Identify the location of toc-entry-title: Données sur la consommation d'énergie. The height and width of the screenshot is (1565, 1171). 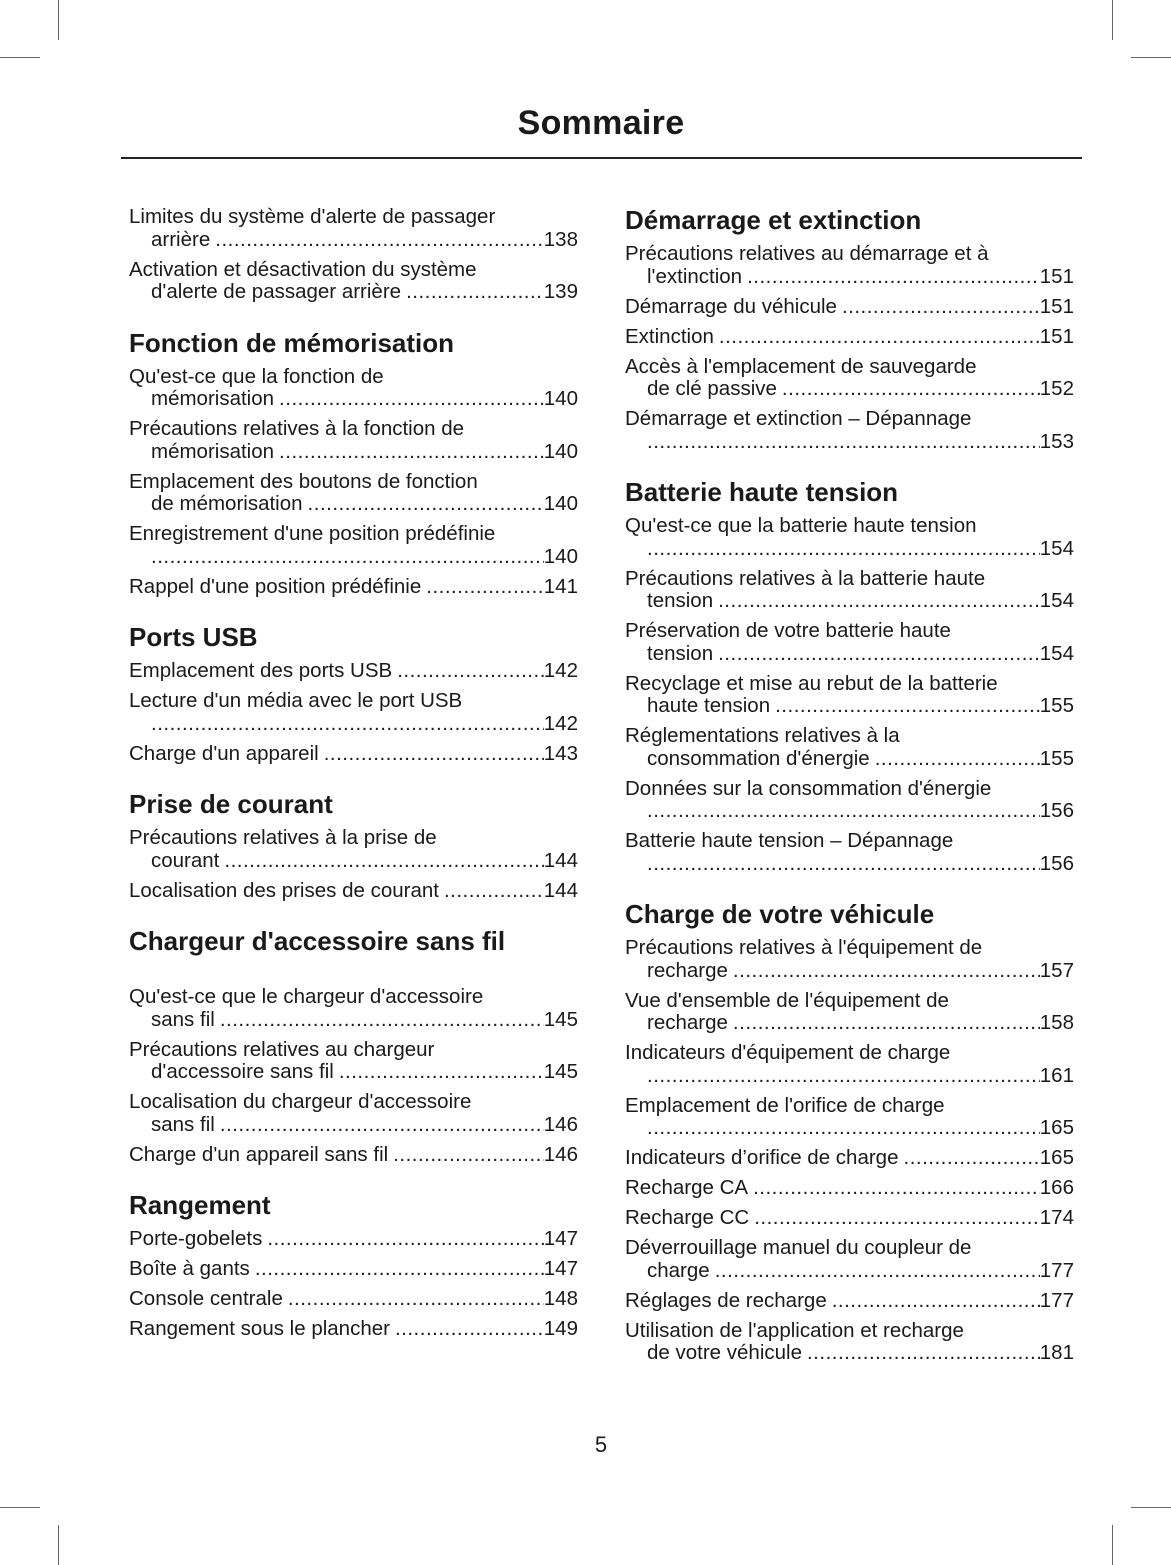
(808, 788).